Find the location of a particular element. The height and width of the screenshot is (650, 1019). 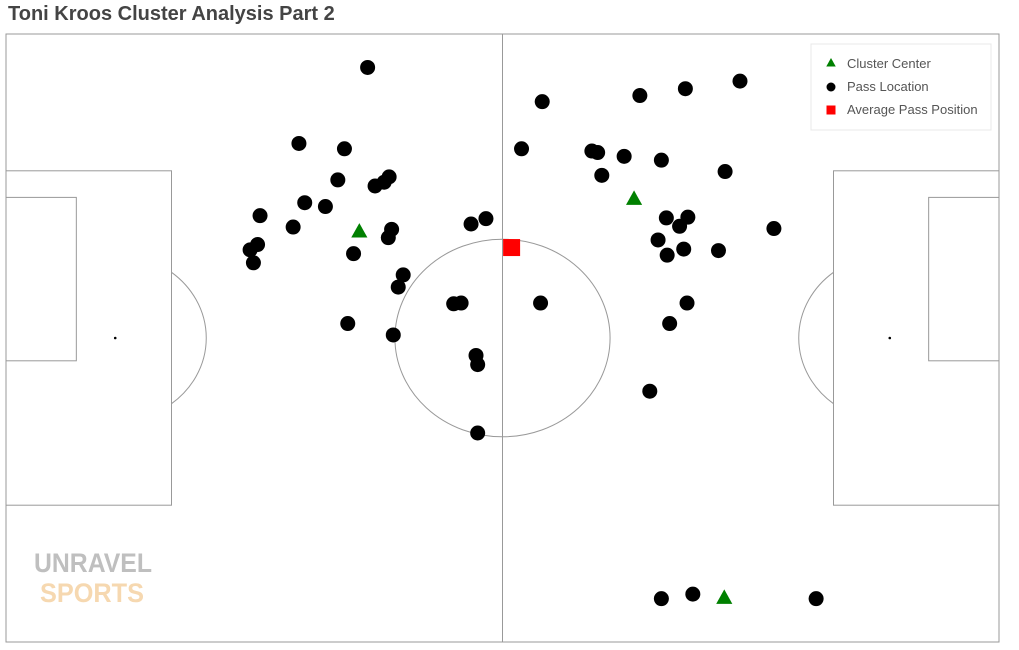

right-penalty-spot is located at coordinates (890, 338).